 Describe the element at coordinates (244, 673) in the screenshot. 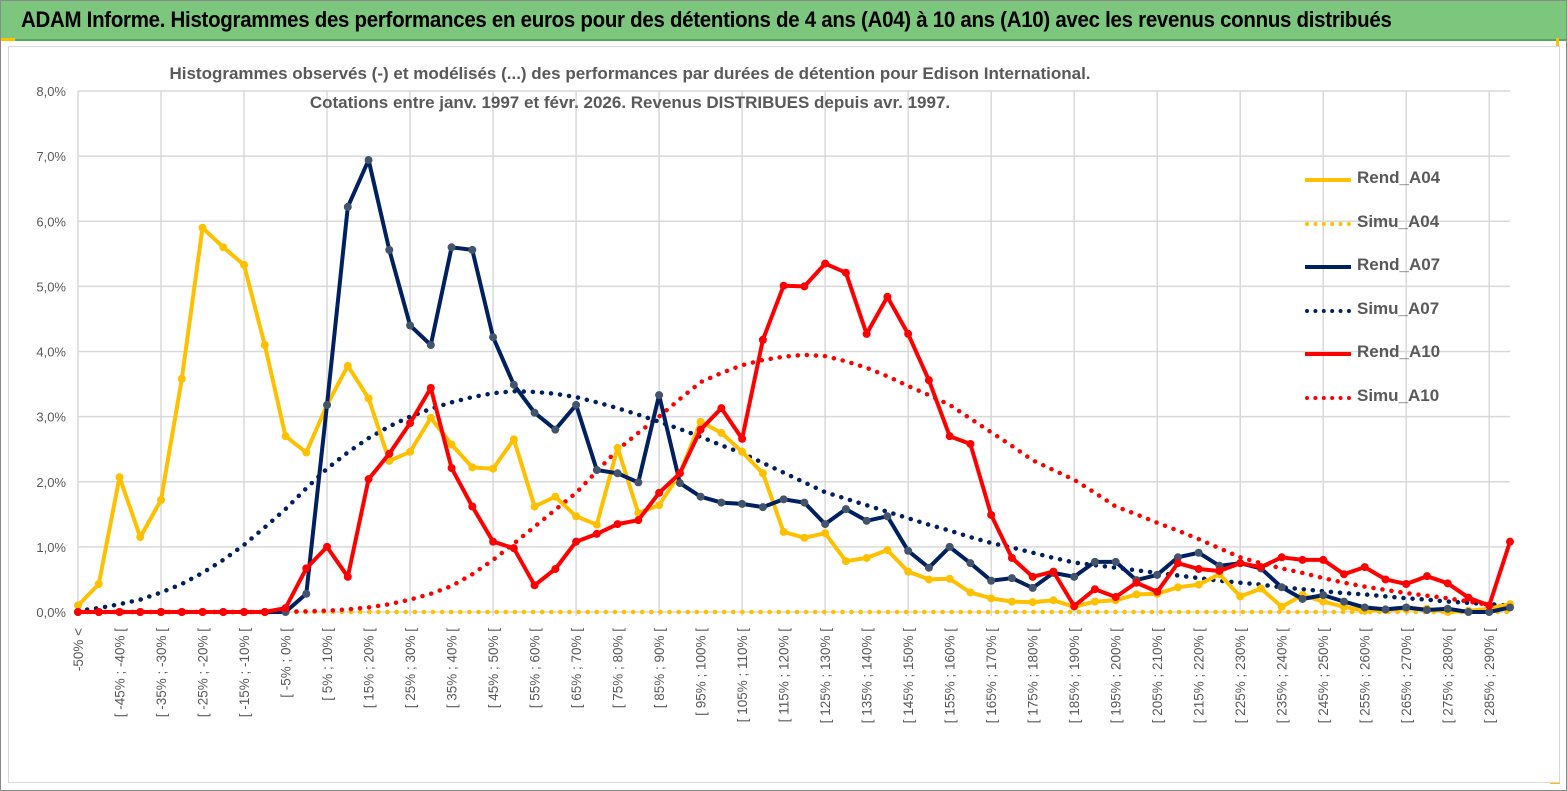

I see `x-tick-label: [ -15% ; -10% [` at that location.